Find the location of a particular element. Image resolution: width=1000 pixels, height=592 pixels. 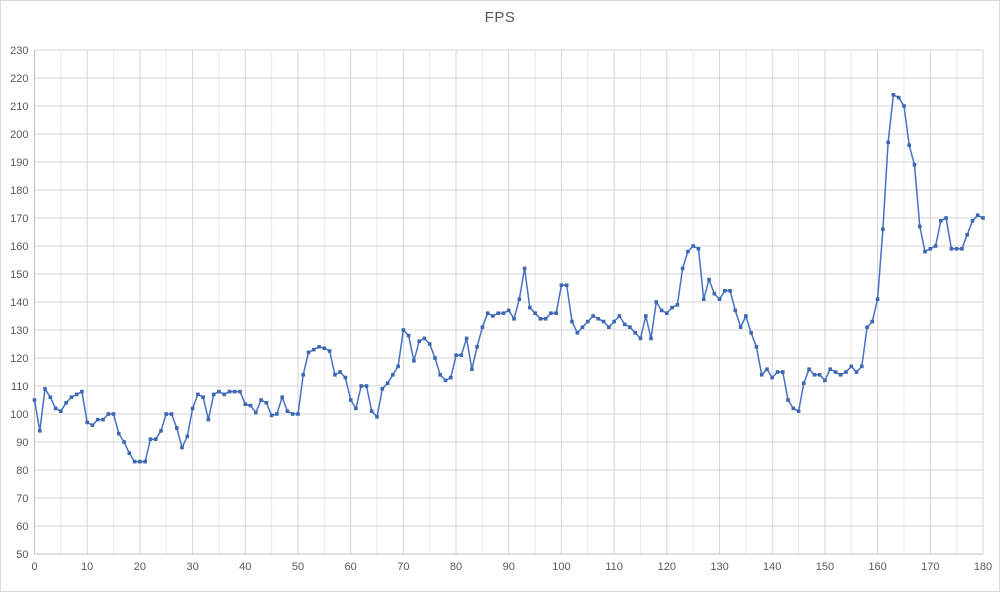

x-tick-label: 160 is located at coordinates (877, 567).